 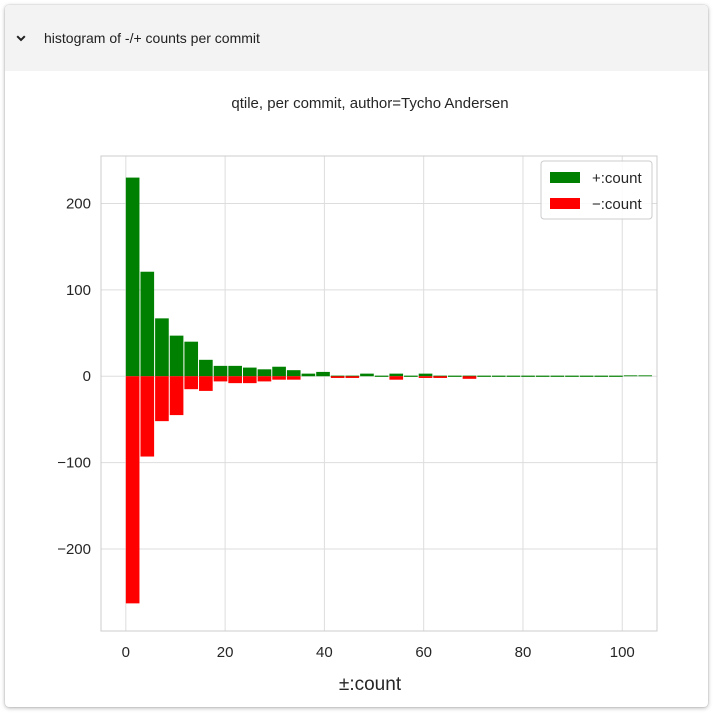 I want to click on y-tick-label-1: 100, so click(x=78, y=290).